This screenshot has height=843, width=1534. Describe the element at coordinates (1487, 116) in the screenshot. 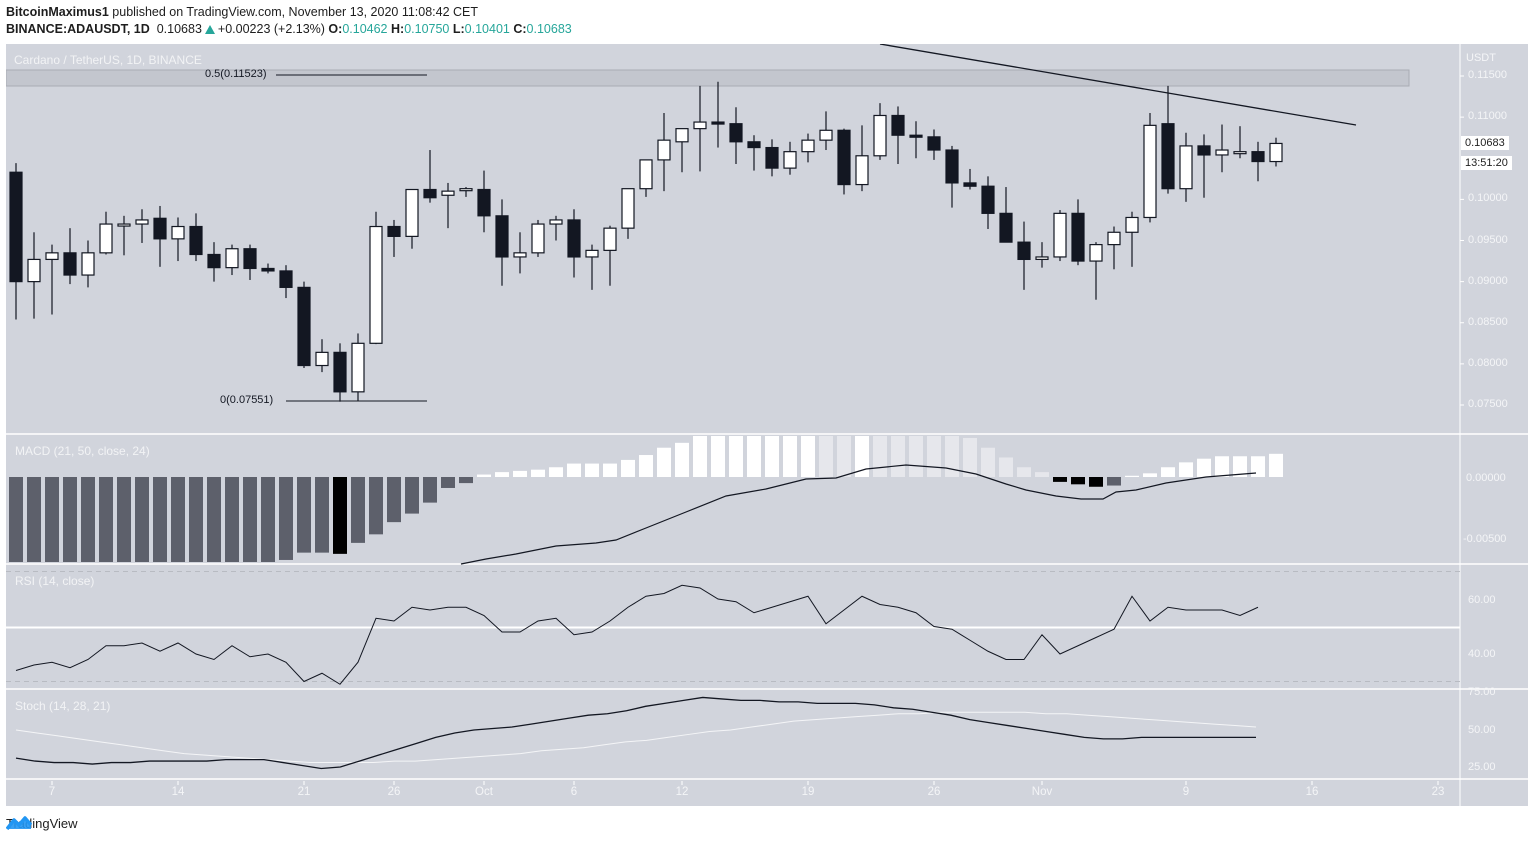

I see `price-tick: 0.11000` at that location.